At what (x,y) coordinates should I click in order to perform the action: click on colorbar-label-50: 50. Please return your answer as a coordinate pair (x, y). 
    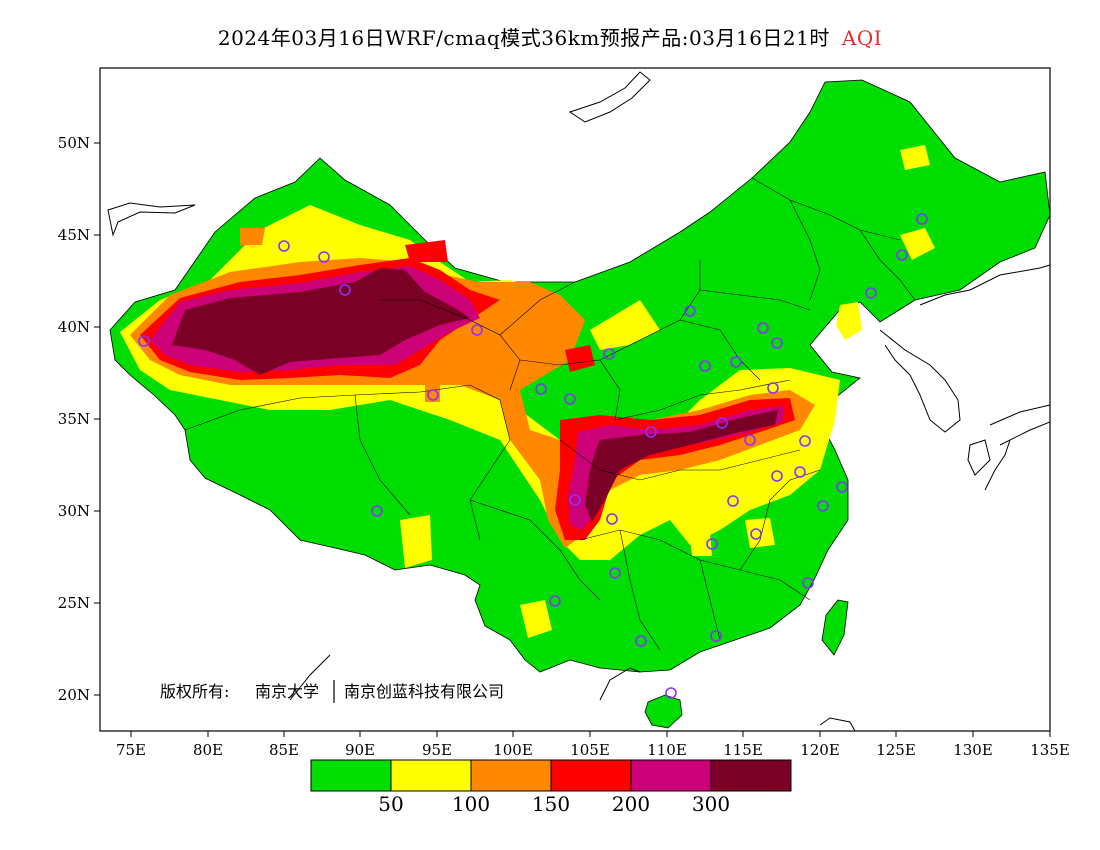
    Looking at the image, I should click on (391, 804).